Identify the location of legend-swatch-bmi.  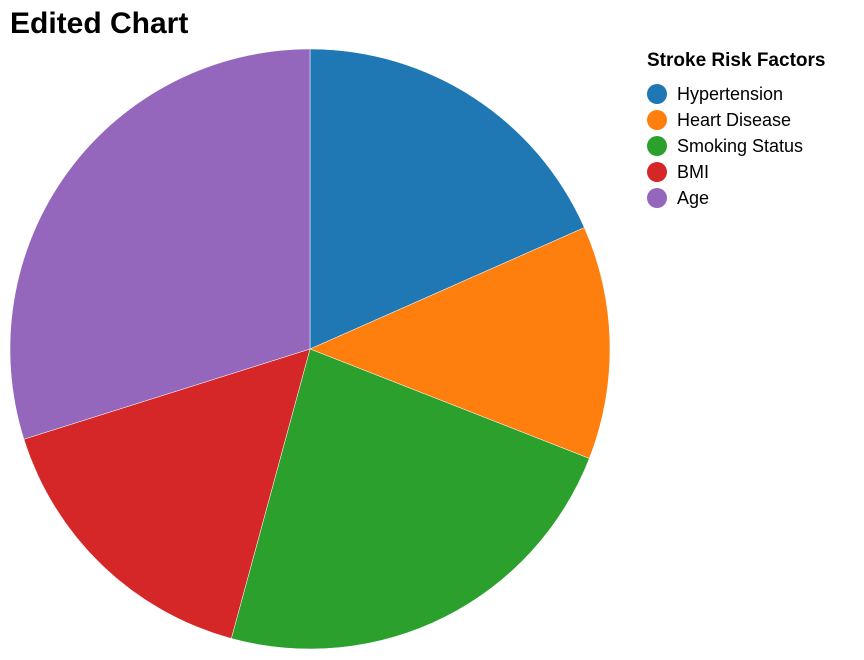
(657, 172).